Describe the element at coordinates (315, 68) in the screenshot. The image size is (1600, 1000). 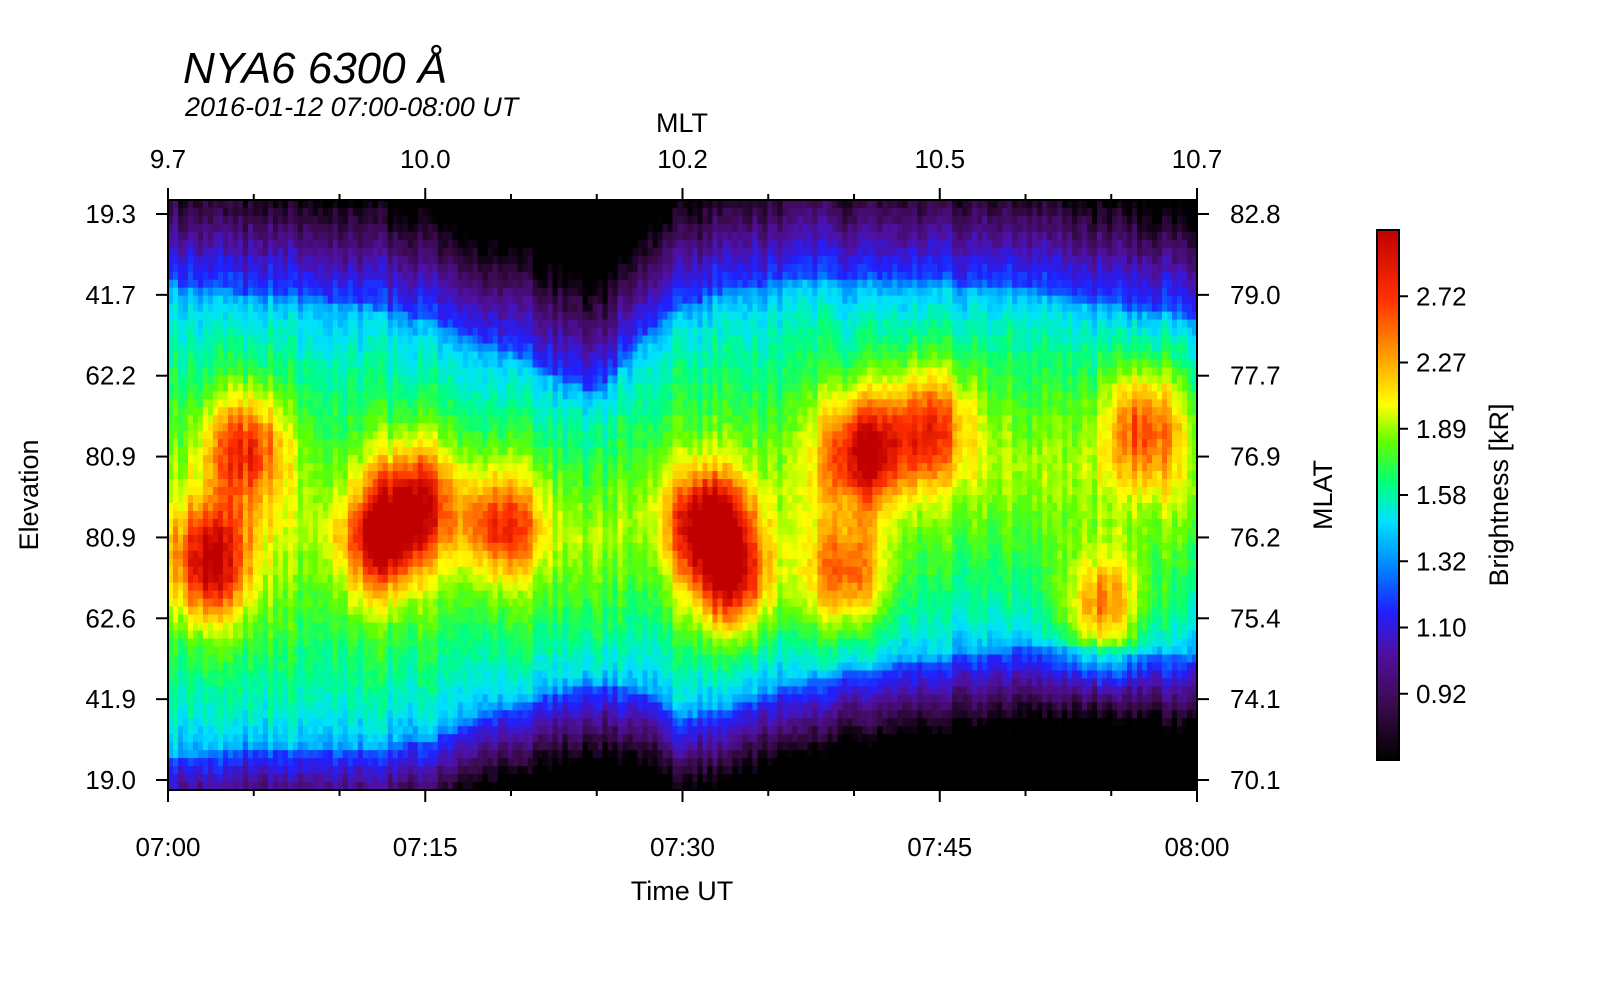
I see `chart-title: NYA6 6300 Å` at that location.